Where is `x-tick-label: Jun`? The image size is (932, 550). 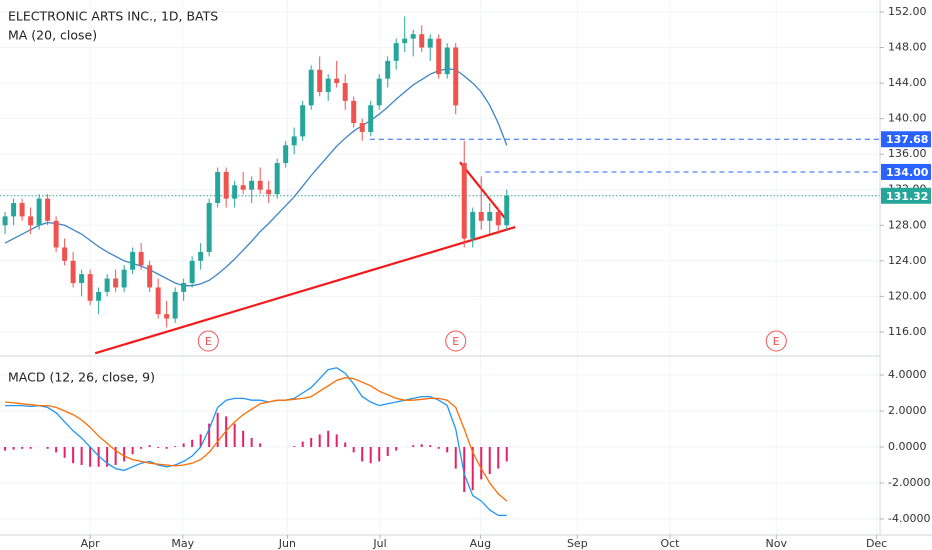
x-tick-label: Jun is located at coordinates (287, 543).